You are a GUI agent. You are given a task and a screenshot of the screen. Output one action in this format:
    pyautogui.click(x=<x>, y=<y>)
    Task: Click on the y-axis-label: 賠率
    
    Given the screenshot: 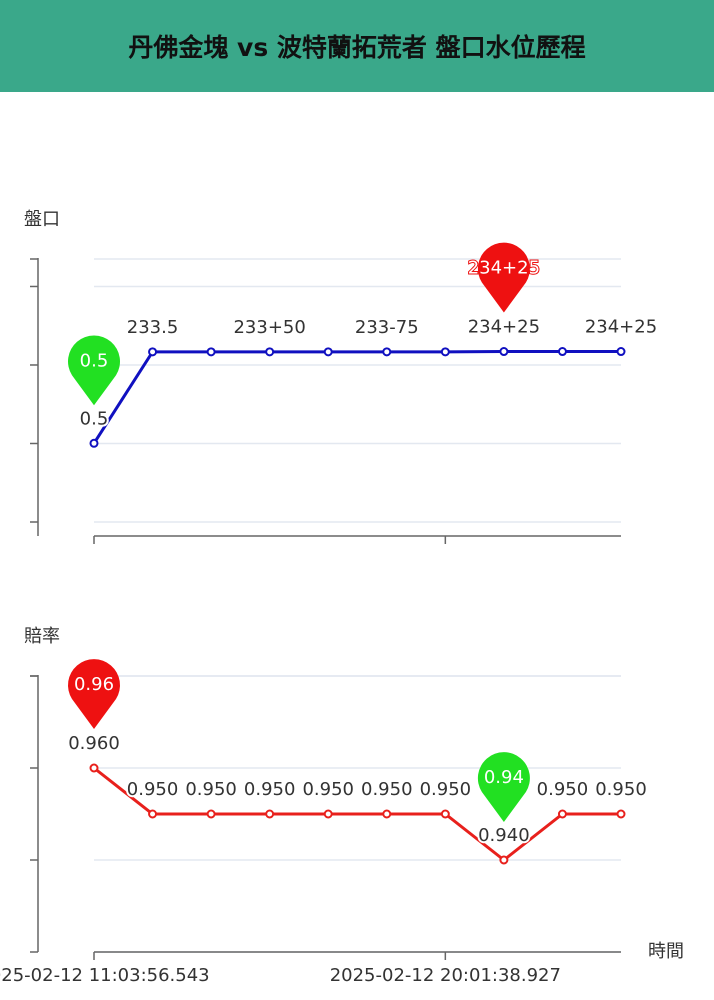 What is the action you would take?
    pyautogui.click(x=42, y=636)
    